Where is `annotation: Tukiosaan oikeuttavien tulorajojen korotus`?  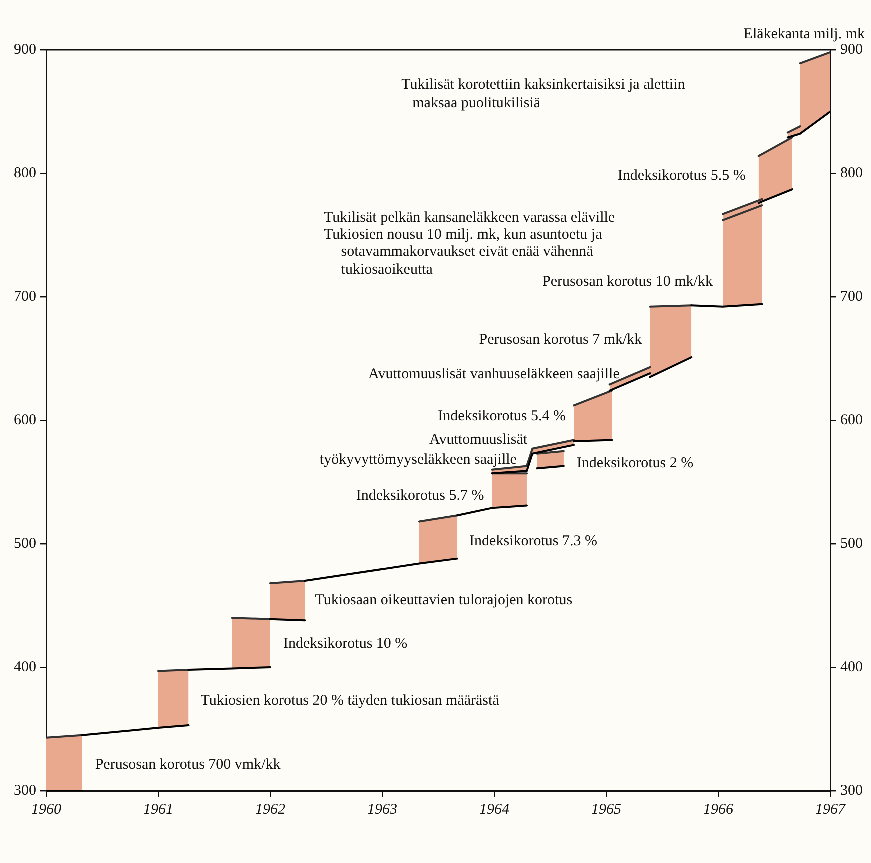
annotation: Tukiosaan oikeuttavien tulorajojen korotus is located at coordinates (444, 600).